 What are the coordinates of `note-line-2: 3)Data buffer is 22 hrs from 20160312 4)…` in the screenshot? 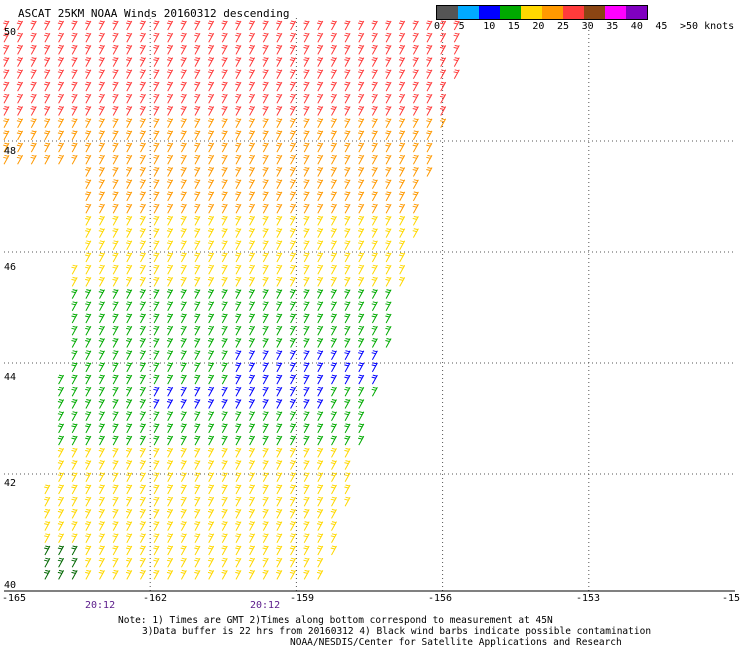 It's located at (397, 631).